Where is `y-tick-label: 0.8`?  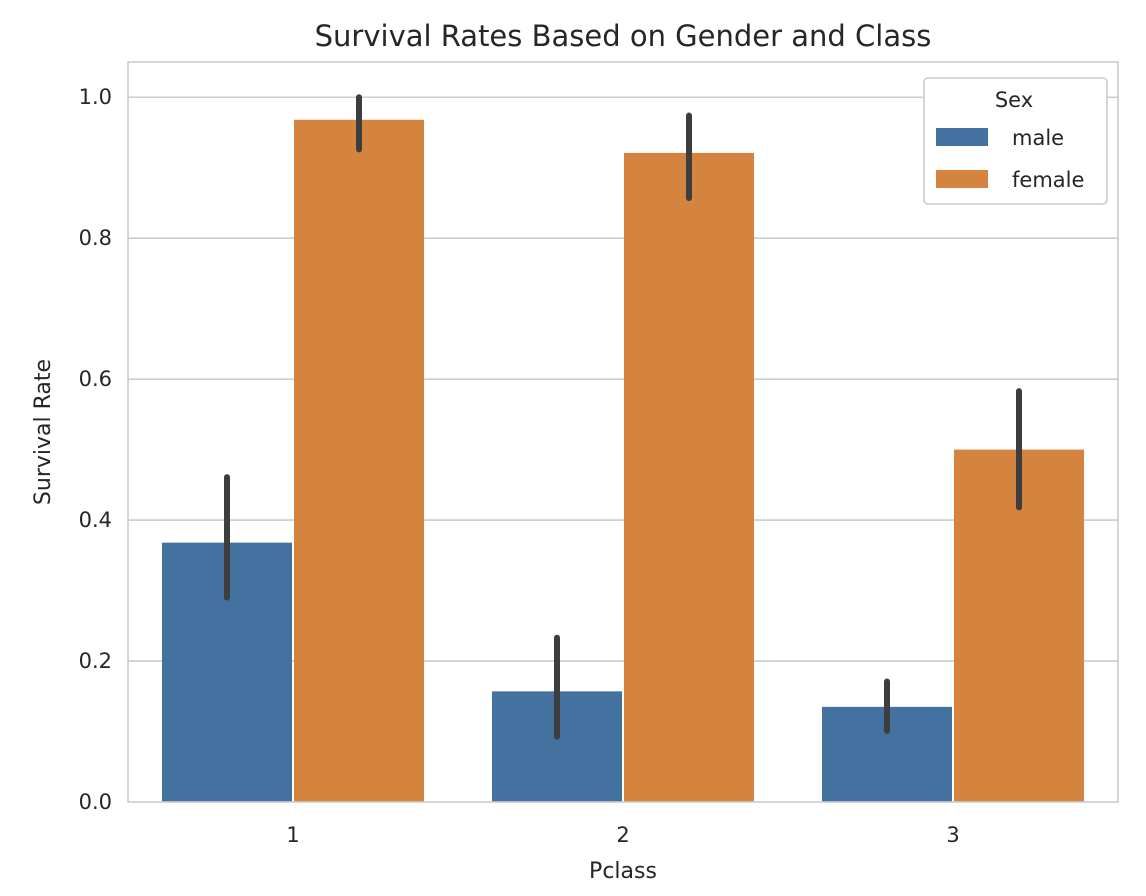 y-tick-label: 0.8 is located at coordinates (95, 238).